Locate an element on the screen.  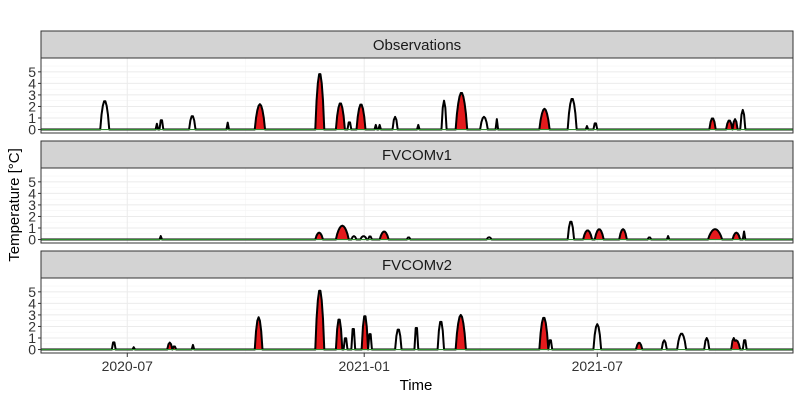
y-axis-title: Temperature [°C] is located at coordinates (14, 205).